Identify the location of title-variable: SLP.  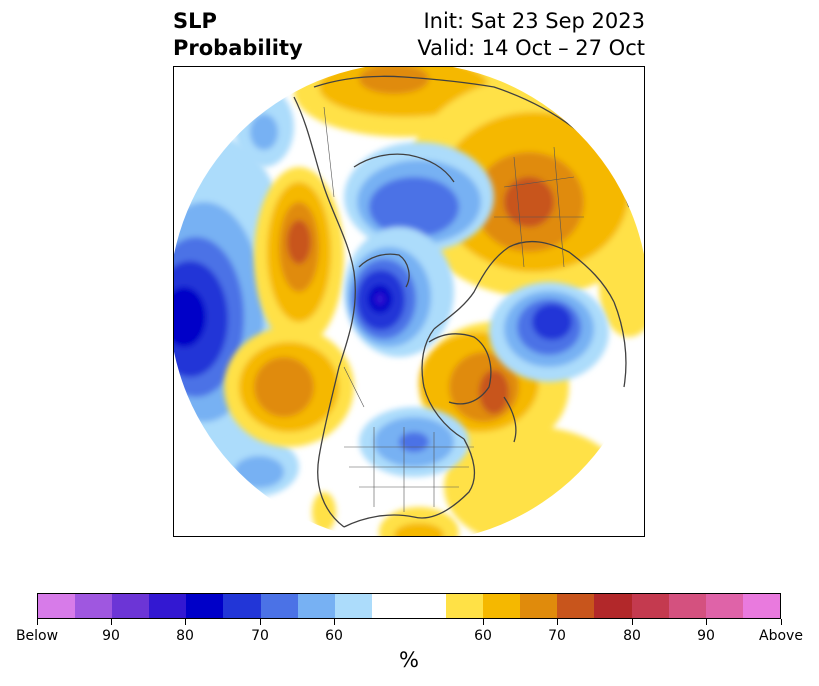
(195, 21).